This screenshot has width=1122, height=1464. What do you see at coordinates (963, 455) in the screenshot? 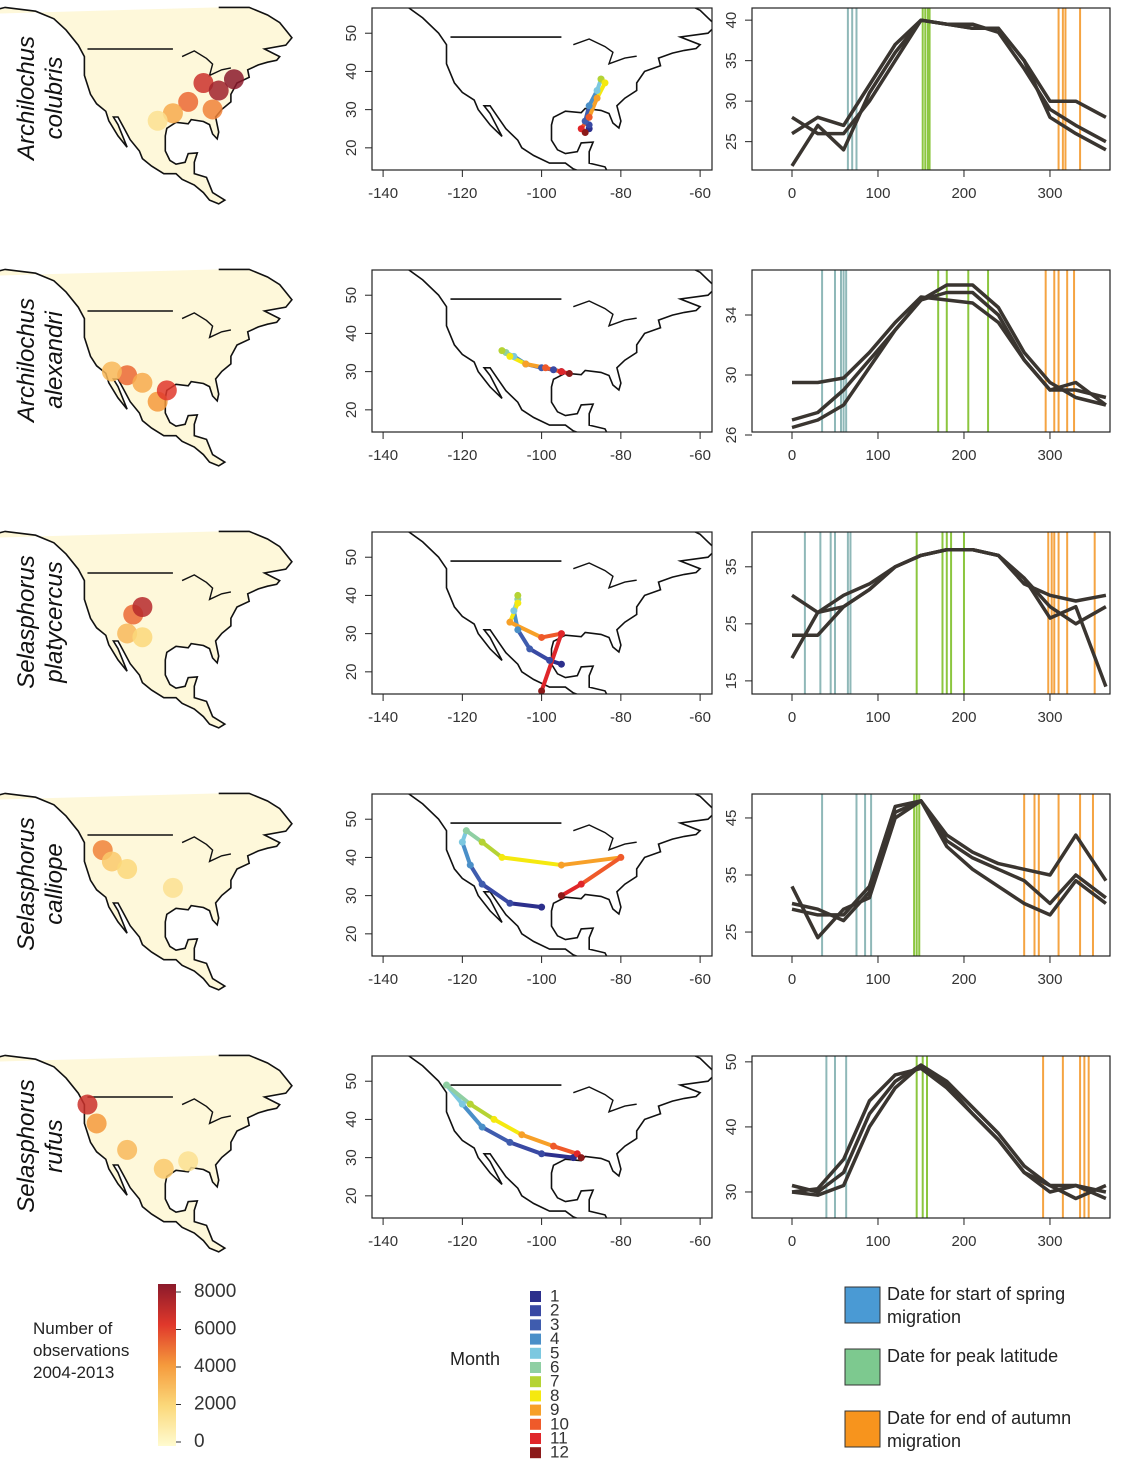
I see `x-tick-label: 200` at bounding box center [963, 455].